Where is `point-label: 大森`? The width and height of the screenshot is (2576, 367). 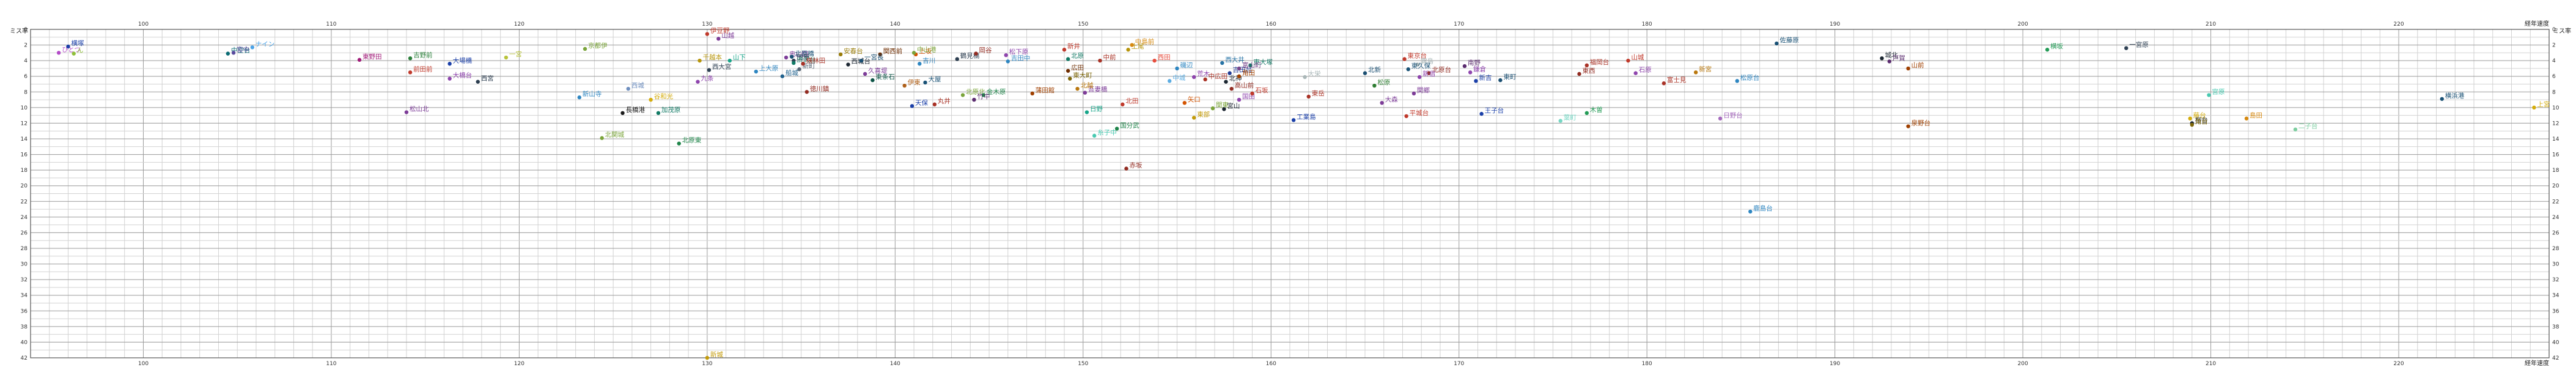
point-label: 大森 is located at coordinates (1392, 99).